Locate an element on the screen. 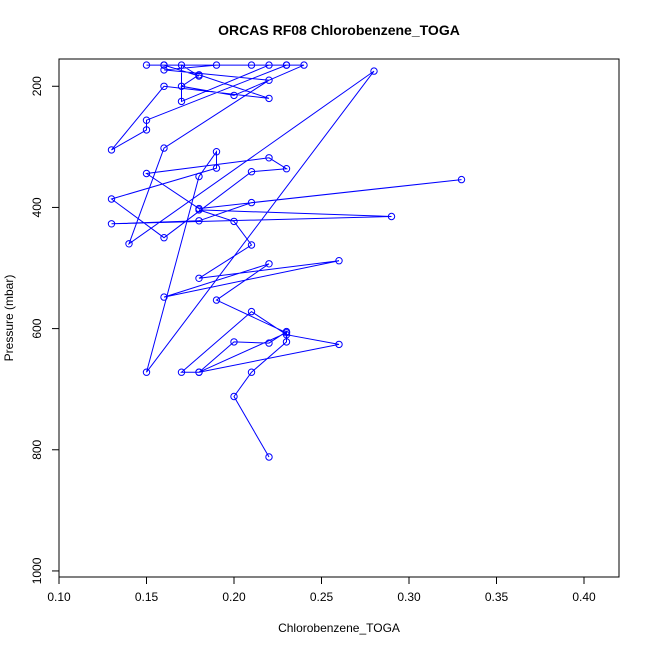  x-tick-label: 0.20 is located at coordinates (234, 597).